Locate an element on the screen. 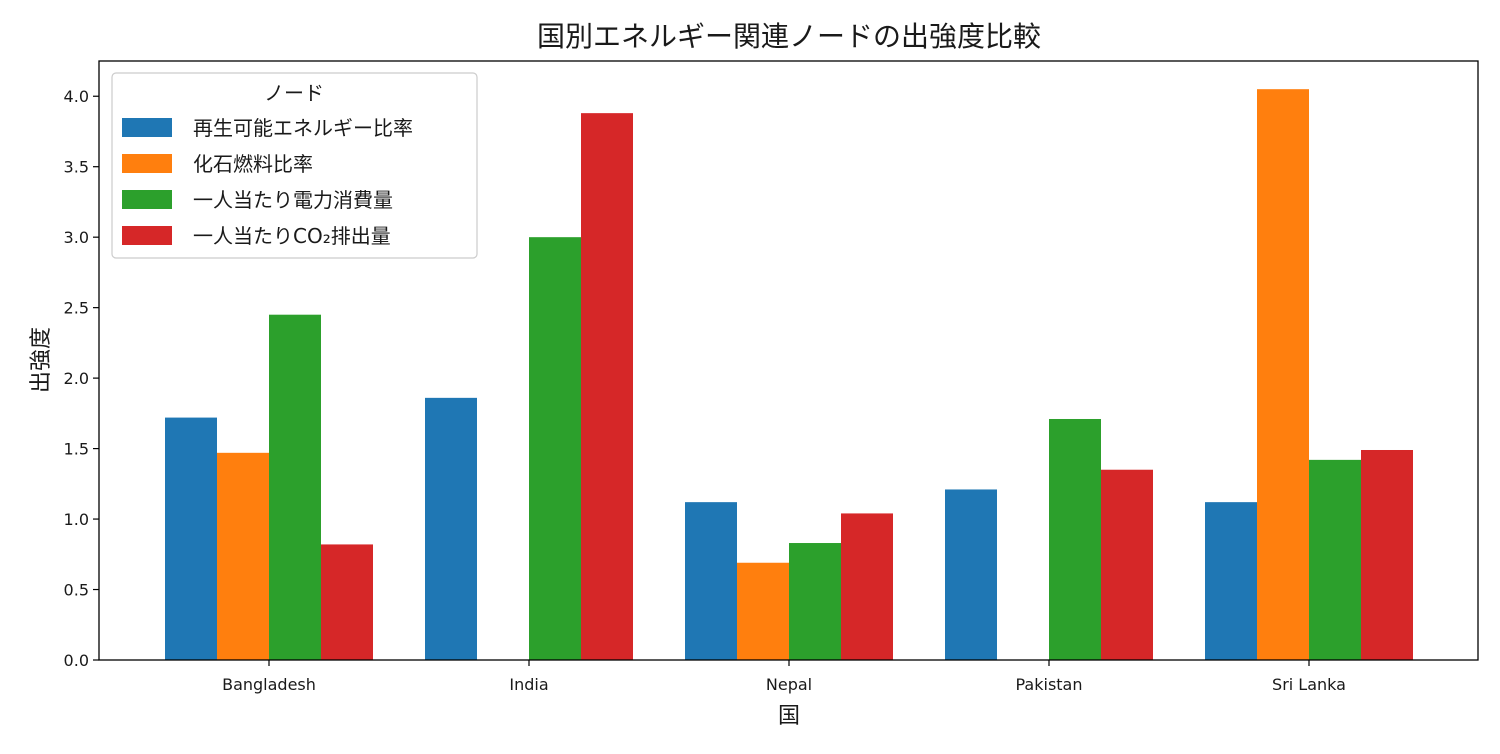  bar-series-4-pakistan is located at coordinates (1127, 564).